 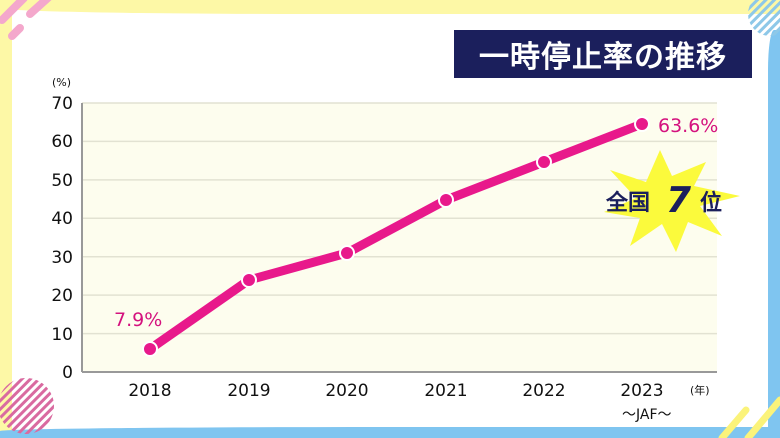 I want to click on svg-text: 2019, so click(x=248, y=391).